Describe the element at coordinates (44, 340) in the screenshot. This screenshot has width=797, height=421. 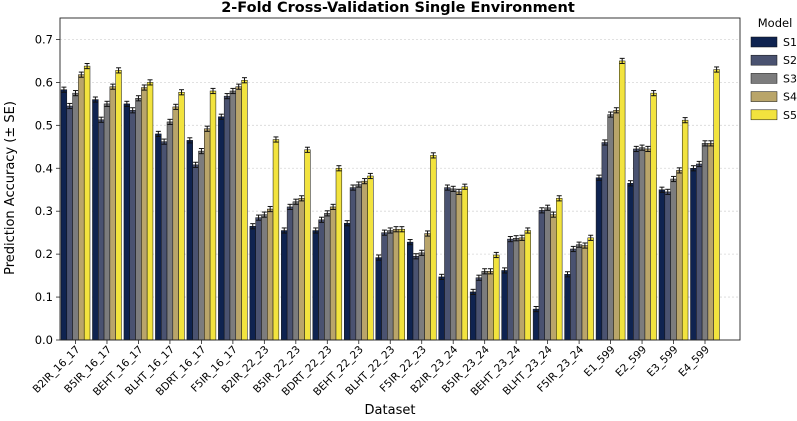
I see `y-tick-label: 0.0` at that location.